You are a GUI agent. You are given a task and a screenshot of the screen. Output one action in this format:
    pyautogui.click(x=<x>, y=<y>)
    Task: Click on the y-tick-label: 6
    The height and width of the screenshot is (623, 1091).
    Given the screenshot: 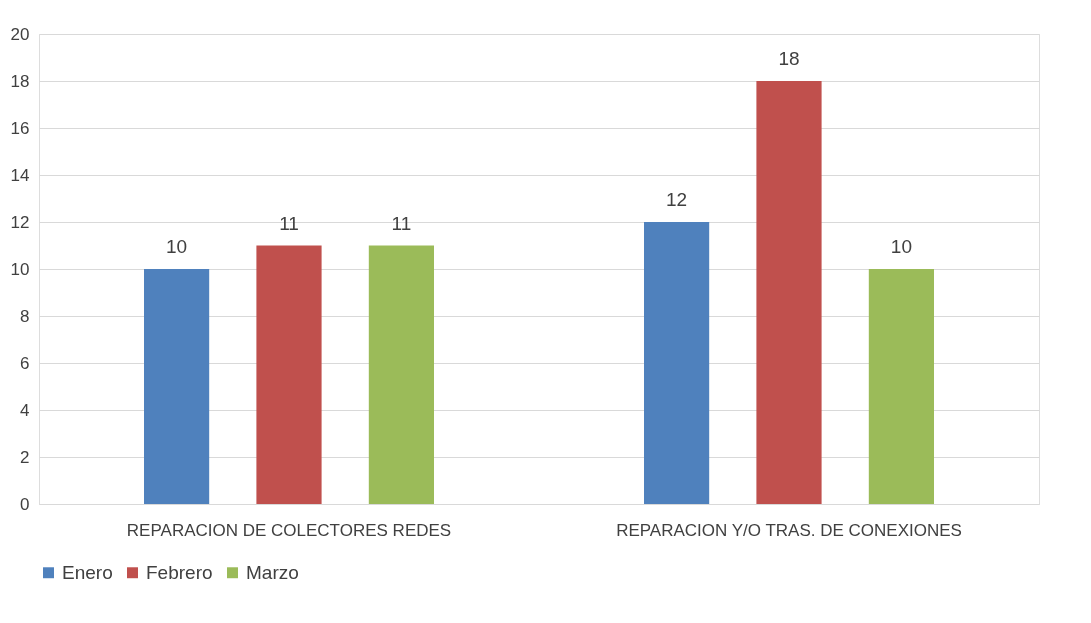 What is the action you would take?
    pyautogui.click(x=25, y=363)
    